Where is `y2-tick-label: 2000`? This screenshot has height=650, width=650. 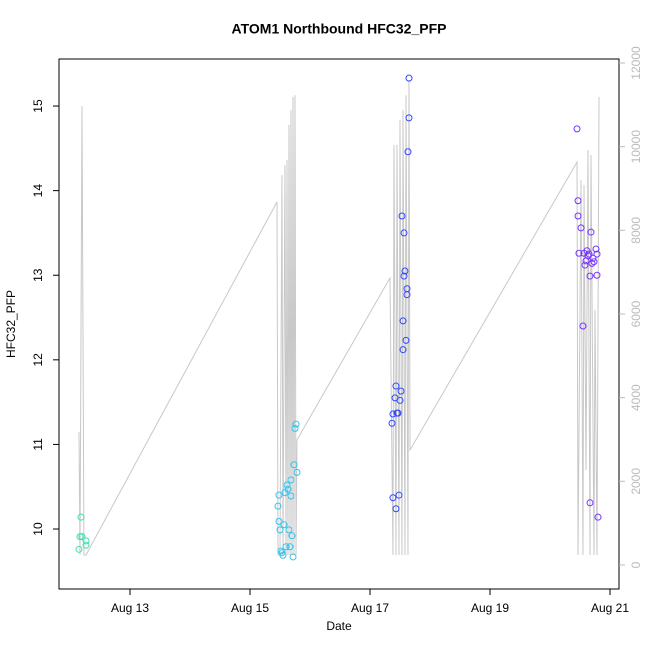 y2-tick-label: 2000 is located at coordinates (636, 481).